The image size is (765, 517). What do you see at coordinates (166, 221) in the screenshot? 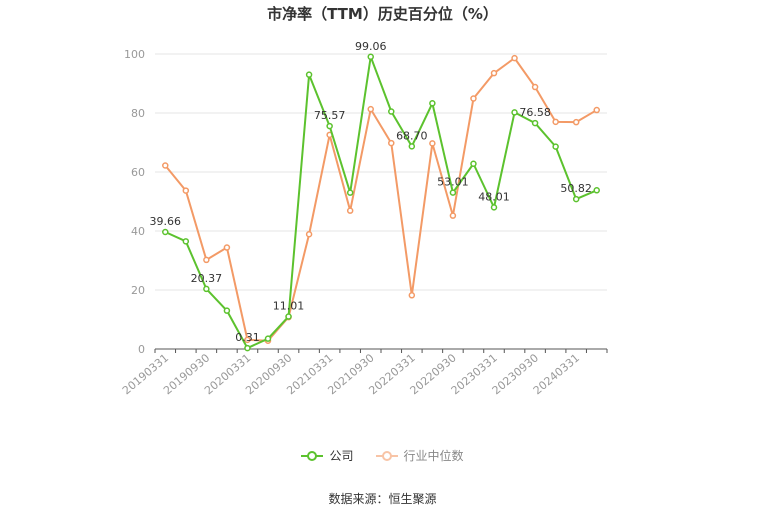
I see `data-label: 39.66` at bounding box center [166, 221].